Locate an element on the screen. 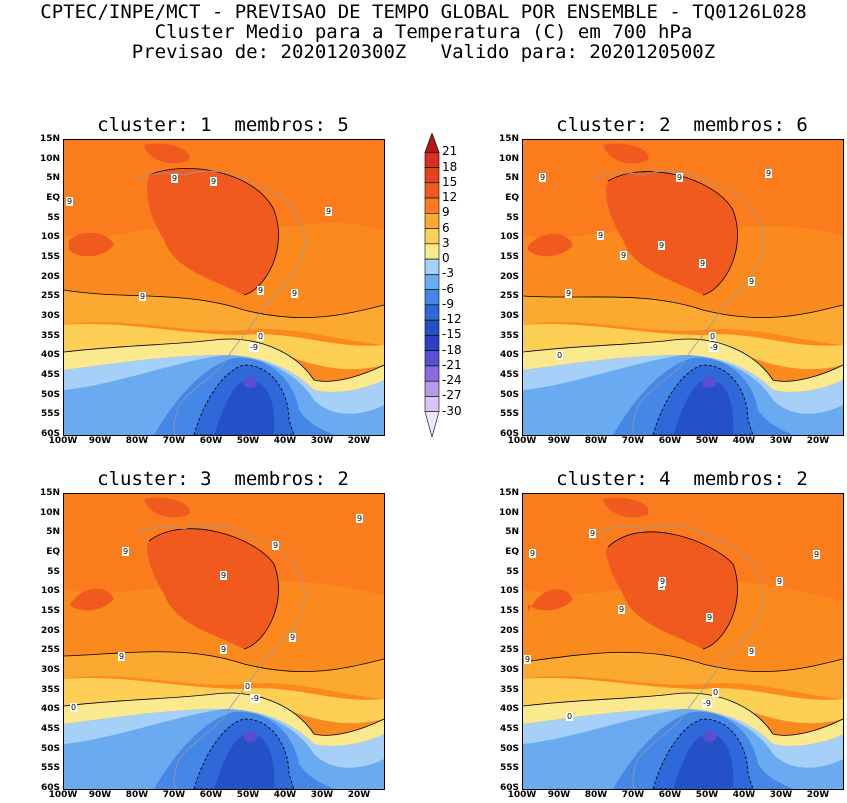 This screenshot has width=847, height=803. map-4-svg is located at coordinates (683, 641).